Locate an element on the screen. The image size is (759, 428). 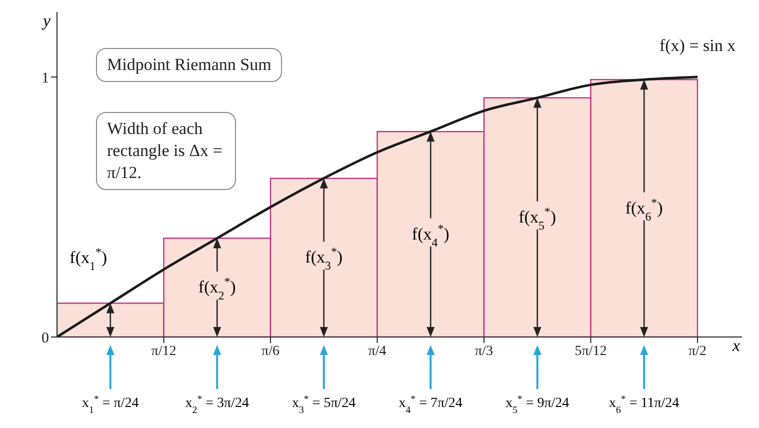
annotation: f(x$_{3}$$^{*}$) is located at coordinates (324, 258).